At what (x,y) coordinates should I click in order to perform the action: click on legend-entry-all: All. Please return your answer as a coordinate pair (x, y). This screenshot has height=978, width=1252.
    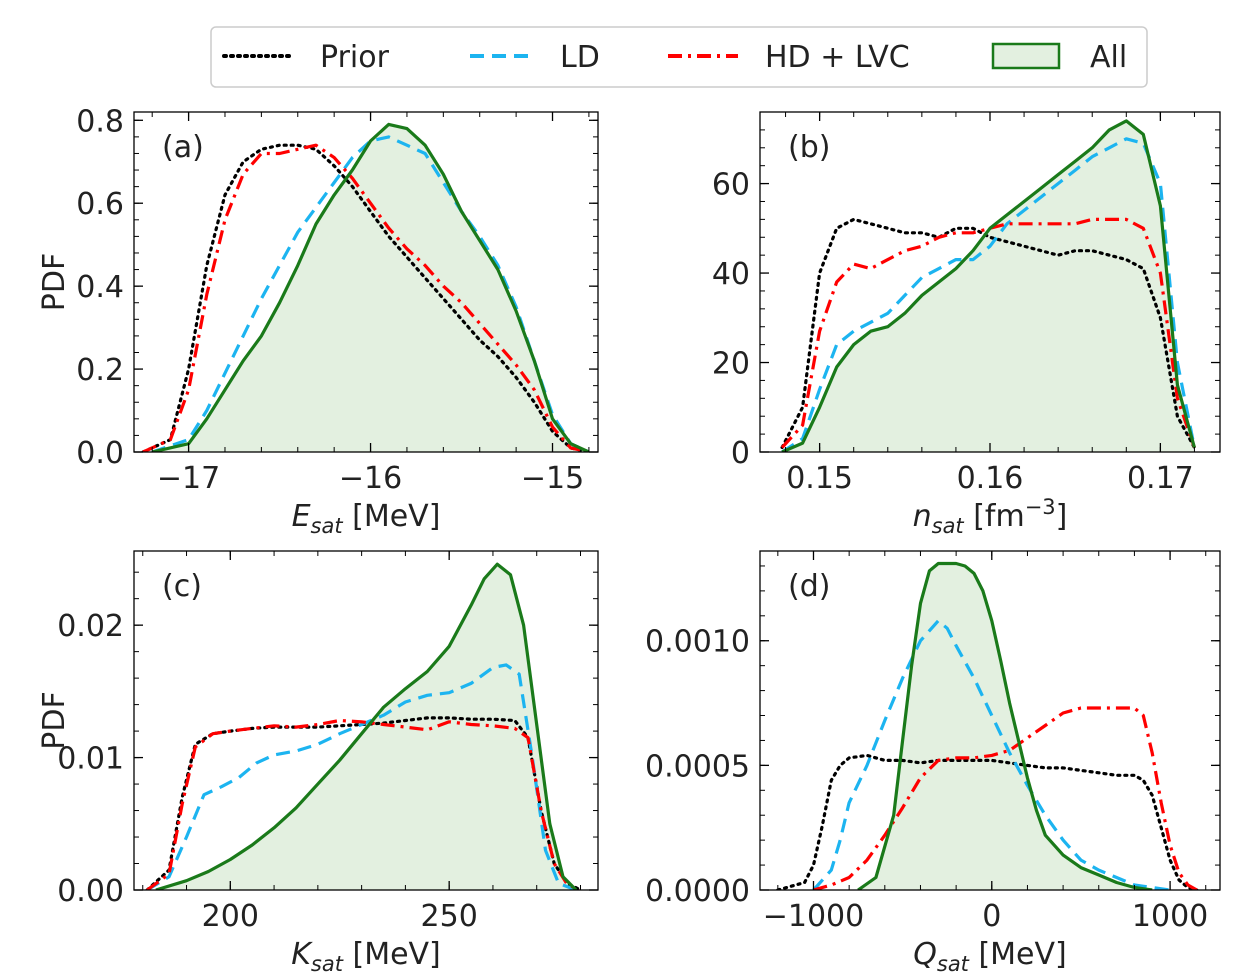
    Looking at the image, I should click on (1059, 57).